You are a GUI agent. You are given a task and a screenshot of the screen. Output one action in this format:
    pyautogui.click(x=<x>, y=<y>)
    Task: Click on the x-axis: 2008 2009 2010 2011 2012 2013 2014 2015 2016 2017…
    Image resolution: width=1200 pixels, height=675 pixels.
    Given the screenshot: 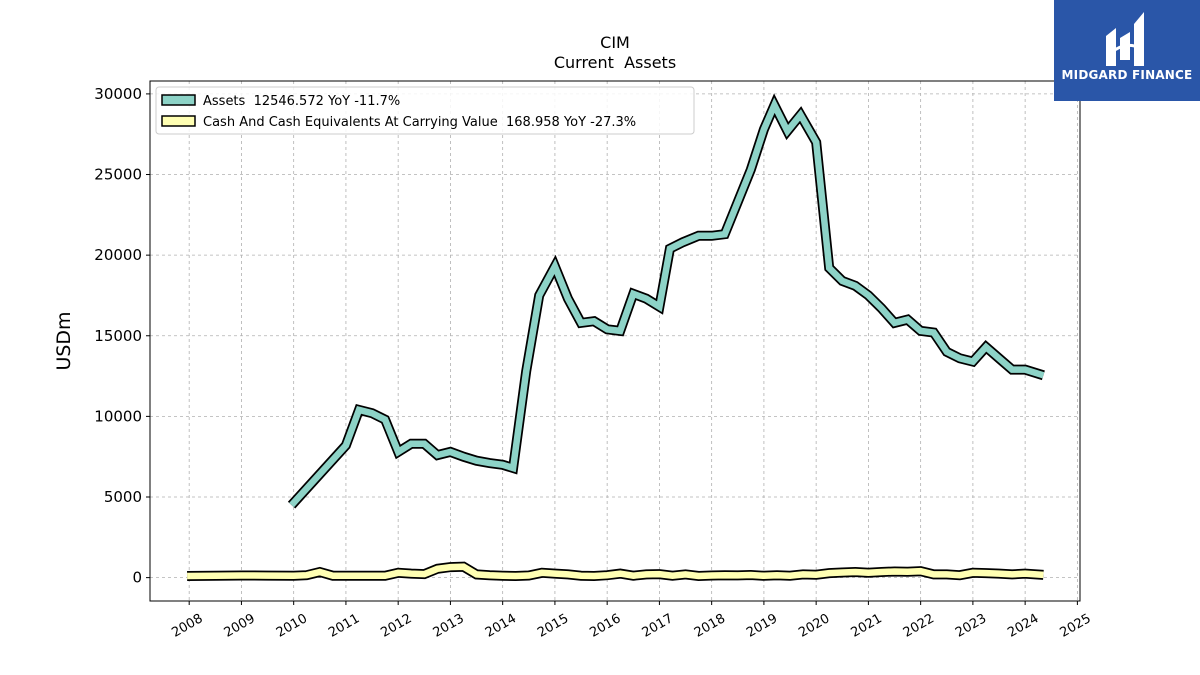 What is the action you would take?
    pyautogui.click(x=631, y=621)
    